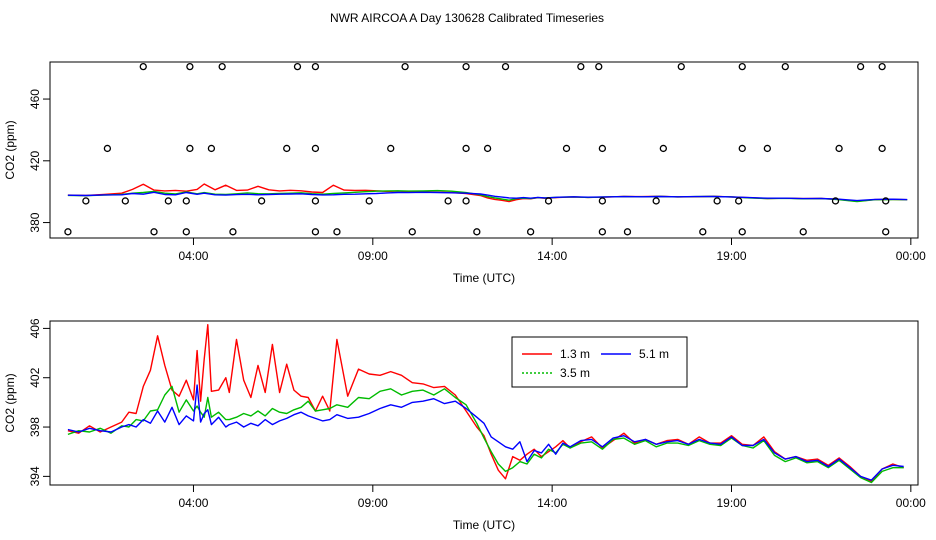 The width and height of the screenshot is (936, 540). I want to click on top-x-tick-label: 19:00, so click(731, 256).